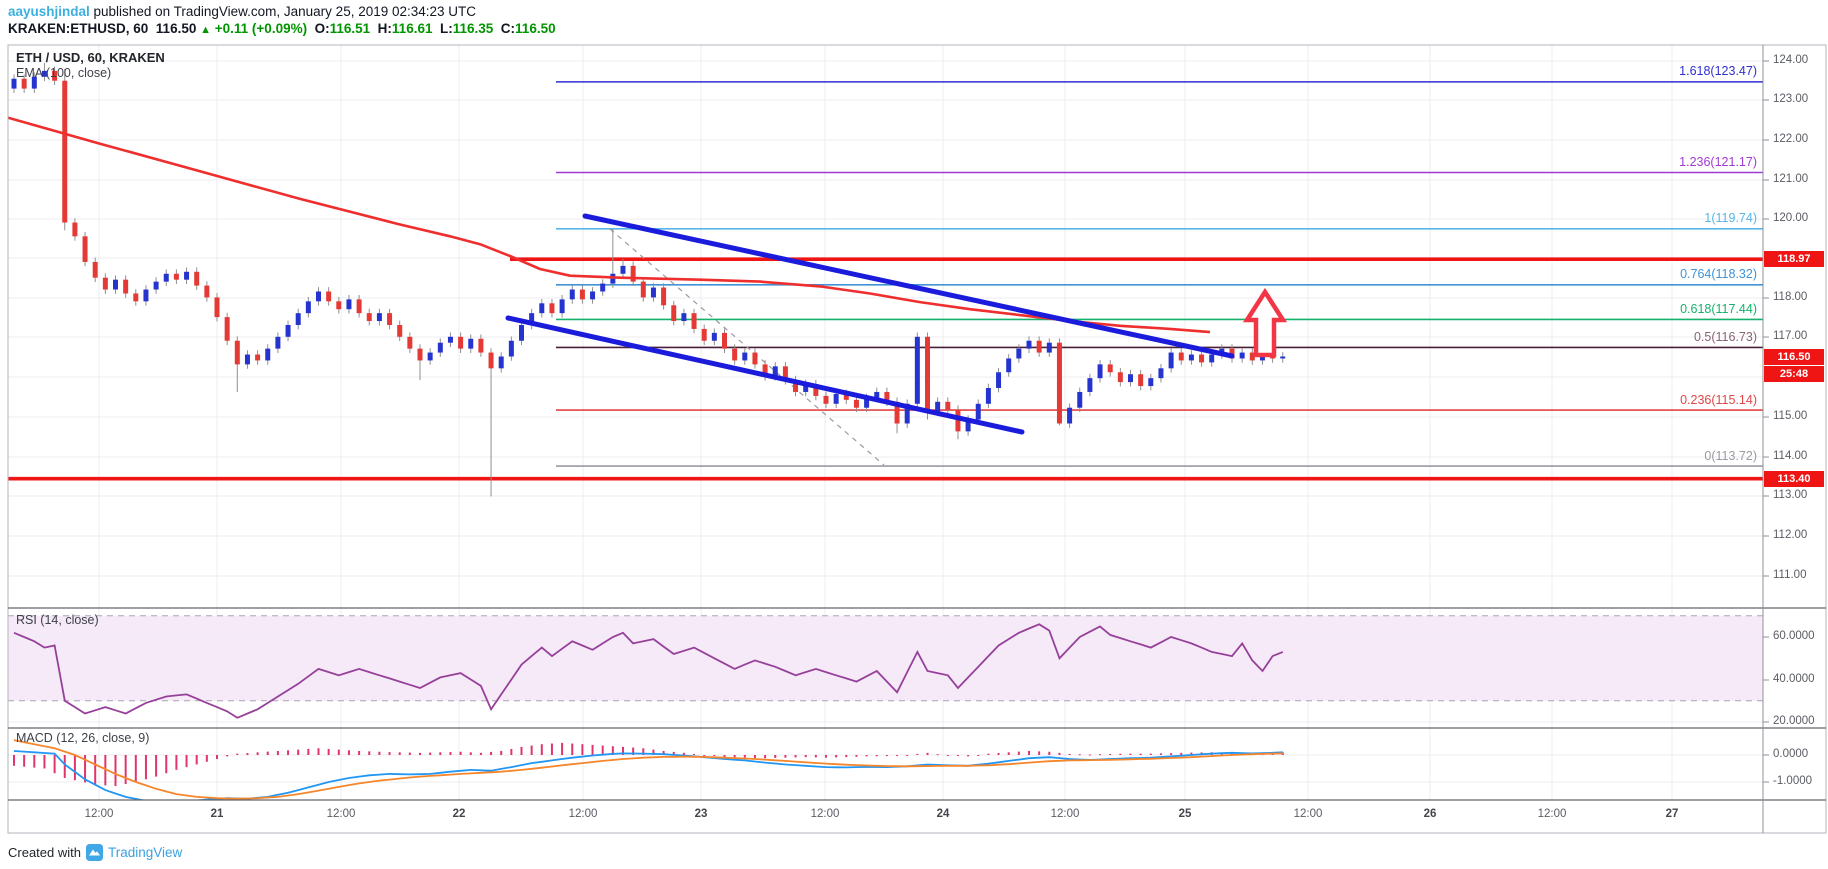 The width and height of the screenshot is (1828, 869). Describe the element at coordinates (78, 28) in the screenshot. I see `symbol-label: KRAKEN:ETHUSD, 60` at that location.